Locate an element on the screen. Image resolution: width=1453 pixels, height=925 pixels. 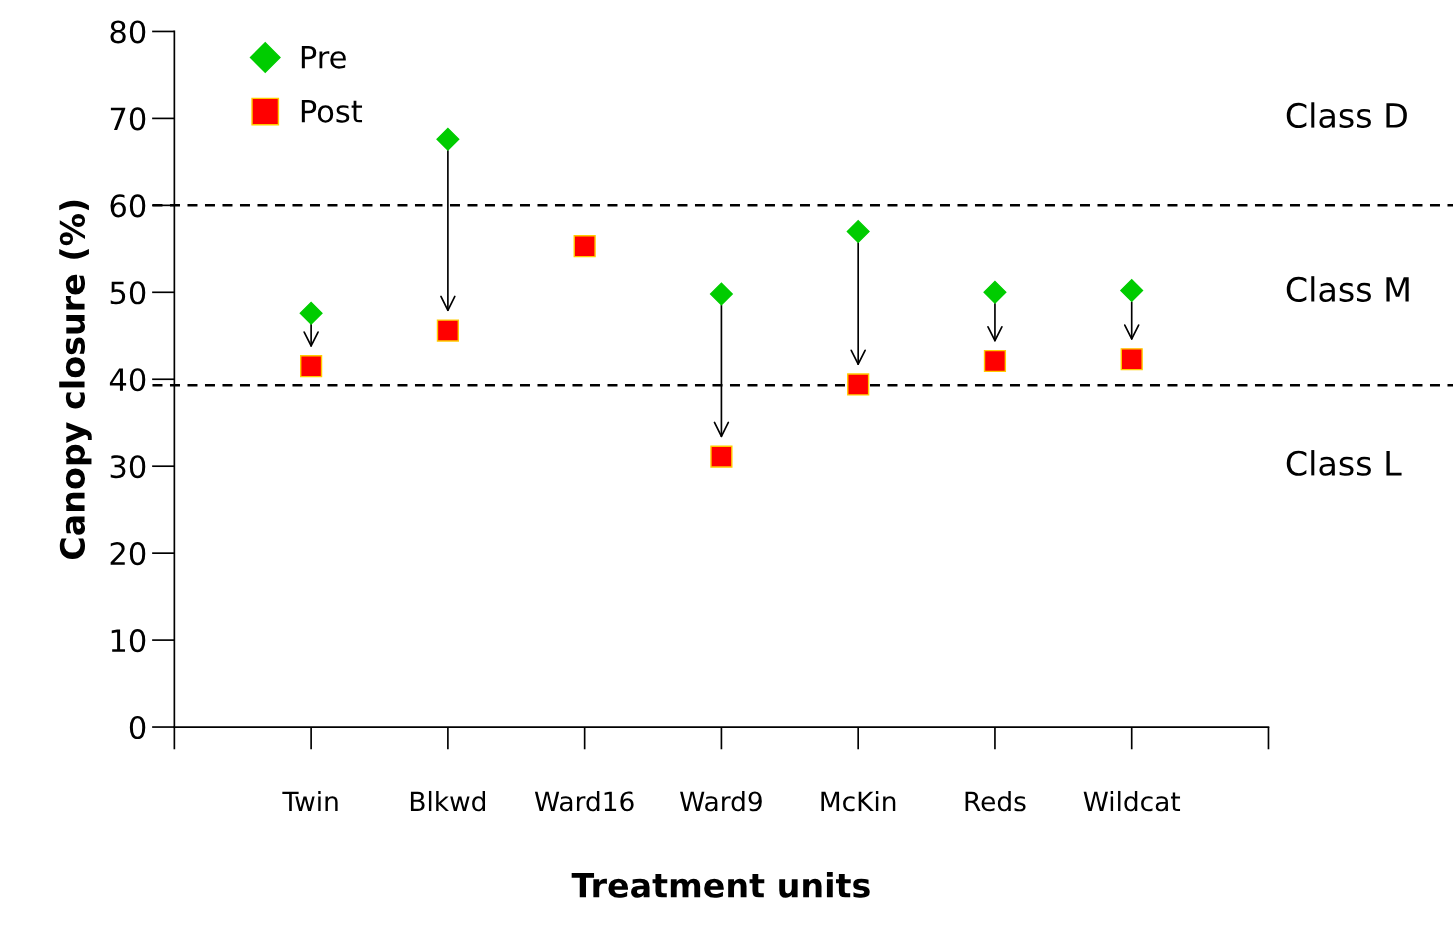
x-tick-label: Blkwd is located at coordinates (448, 801).